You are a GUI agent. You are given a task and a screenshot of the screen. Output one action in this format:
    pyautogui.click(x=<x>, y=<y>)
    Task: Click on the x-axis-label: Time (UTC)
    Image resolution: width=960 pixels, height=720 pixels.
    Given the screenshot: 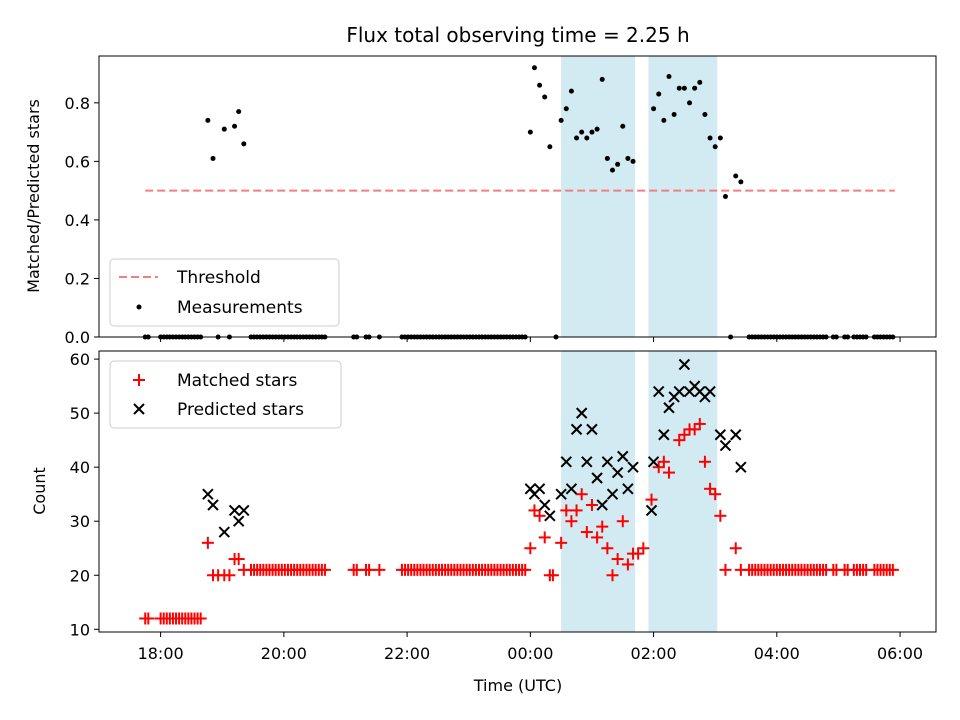 What is the action you would take?
    pyautogui.click(x=517, y=685)
    